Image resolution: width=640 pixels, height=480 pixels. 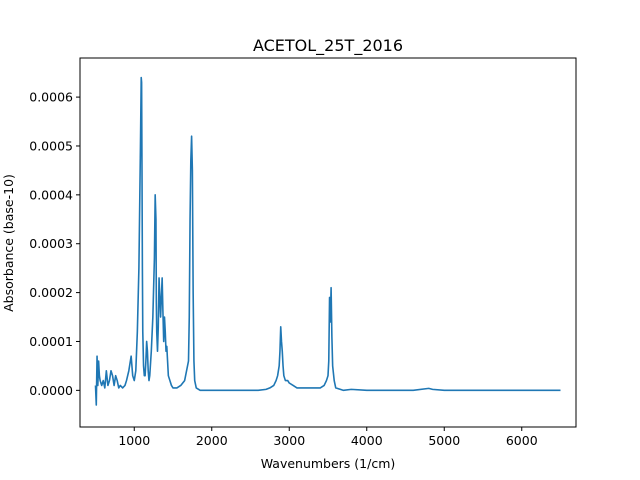 What do you see at coordinates (51, 145) in the screenshot?
I see `y-tick-label: 0.0005` at bounding box center [51, 145].